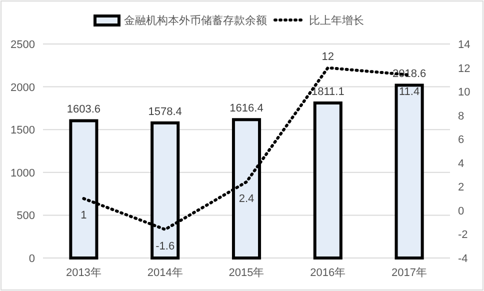 This screenshot has width=484, height=291. I want to click on data-label: 2.4, so click(246, 198).